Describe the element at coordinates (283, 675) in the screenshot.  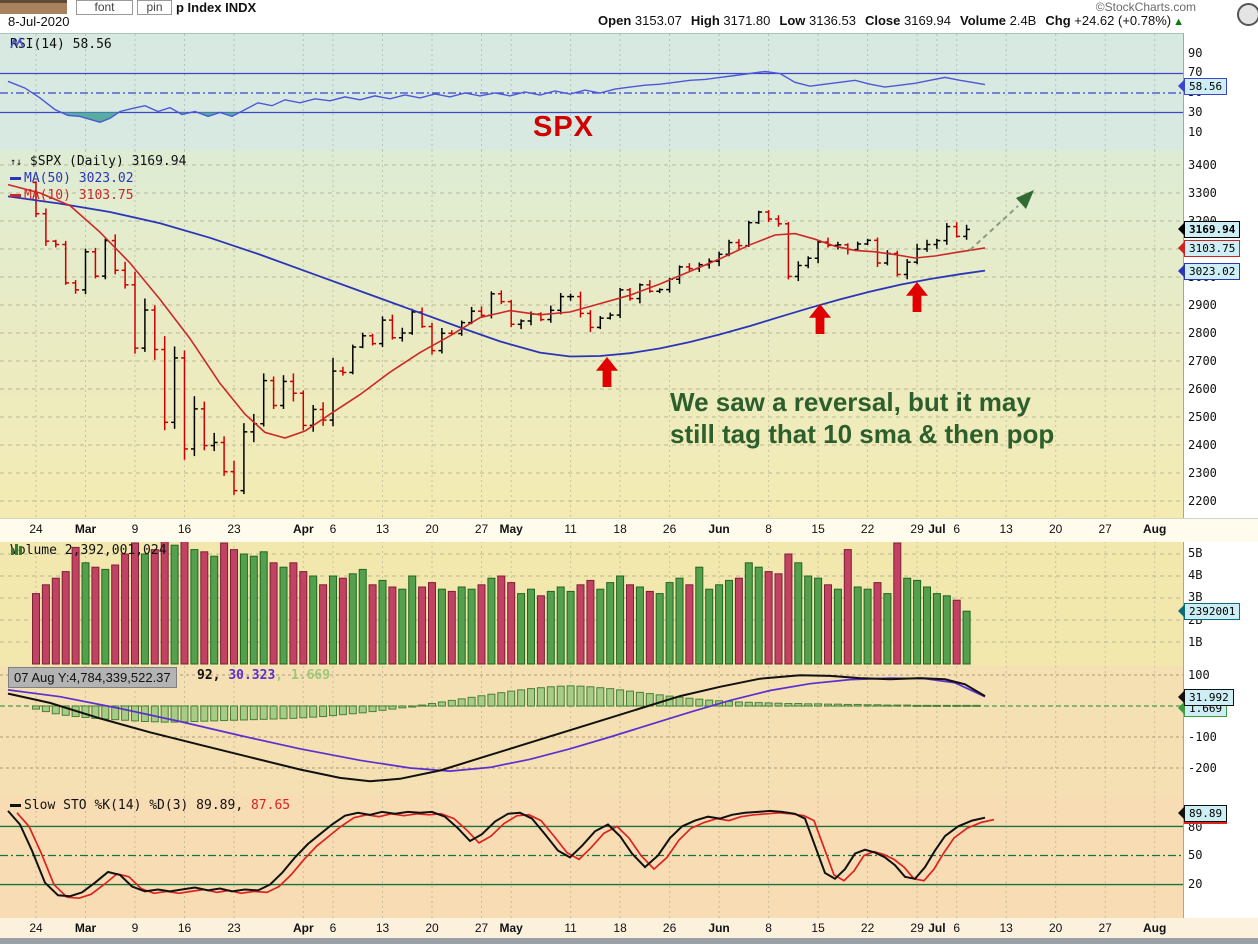
I see `indicator-legend-part: ,` at that location.